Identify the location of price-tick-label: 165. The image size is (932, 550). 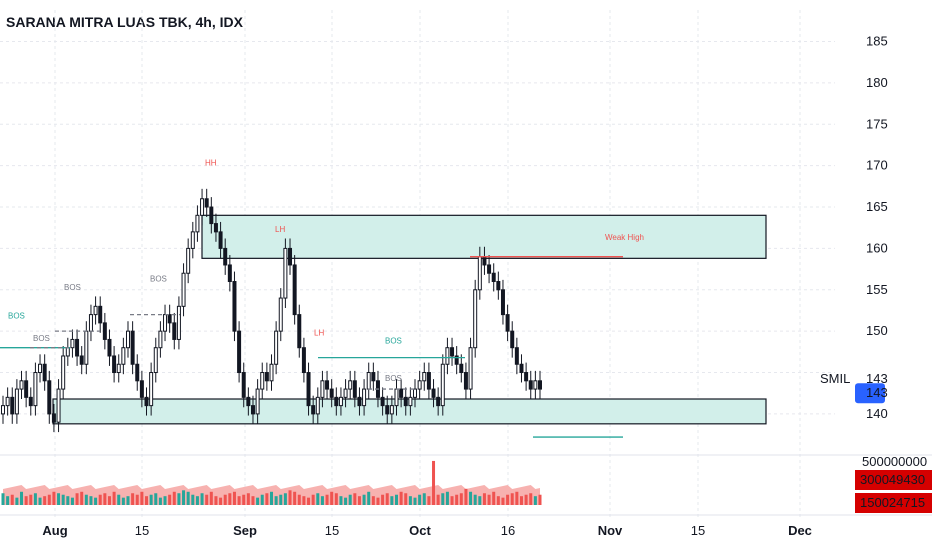
(877, 206).